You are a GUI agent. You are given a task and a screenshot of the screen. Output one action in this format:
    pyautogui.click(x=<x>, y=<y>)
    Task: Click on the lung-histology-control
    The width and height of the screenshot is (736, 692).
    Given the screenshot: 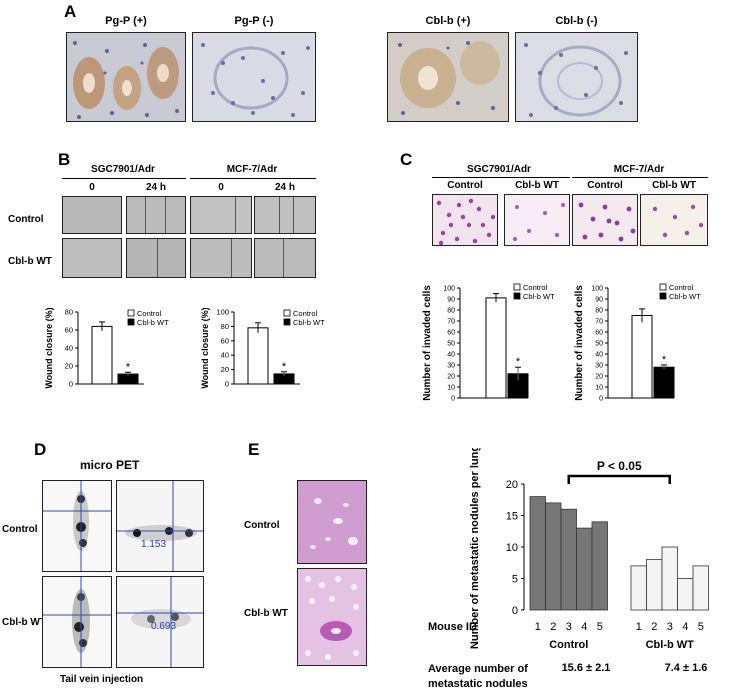 What is the action you would take?
    pyautogui.click(x=332, y=522)
    